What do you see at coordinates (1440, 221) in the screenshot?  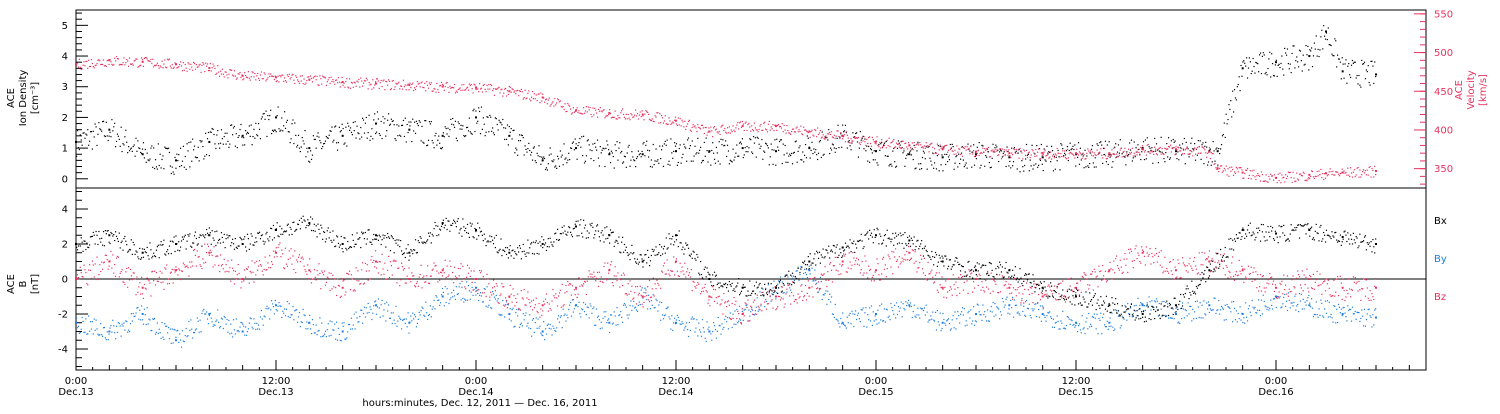 I see `legend-bx: Bx` at bounding box center [1440, 221].